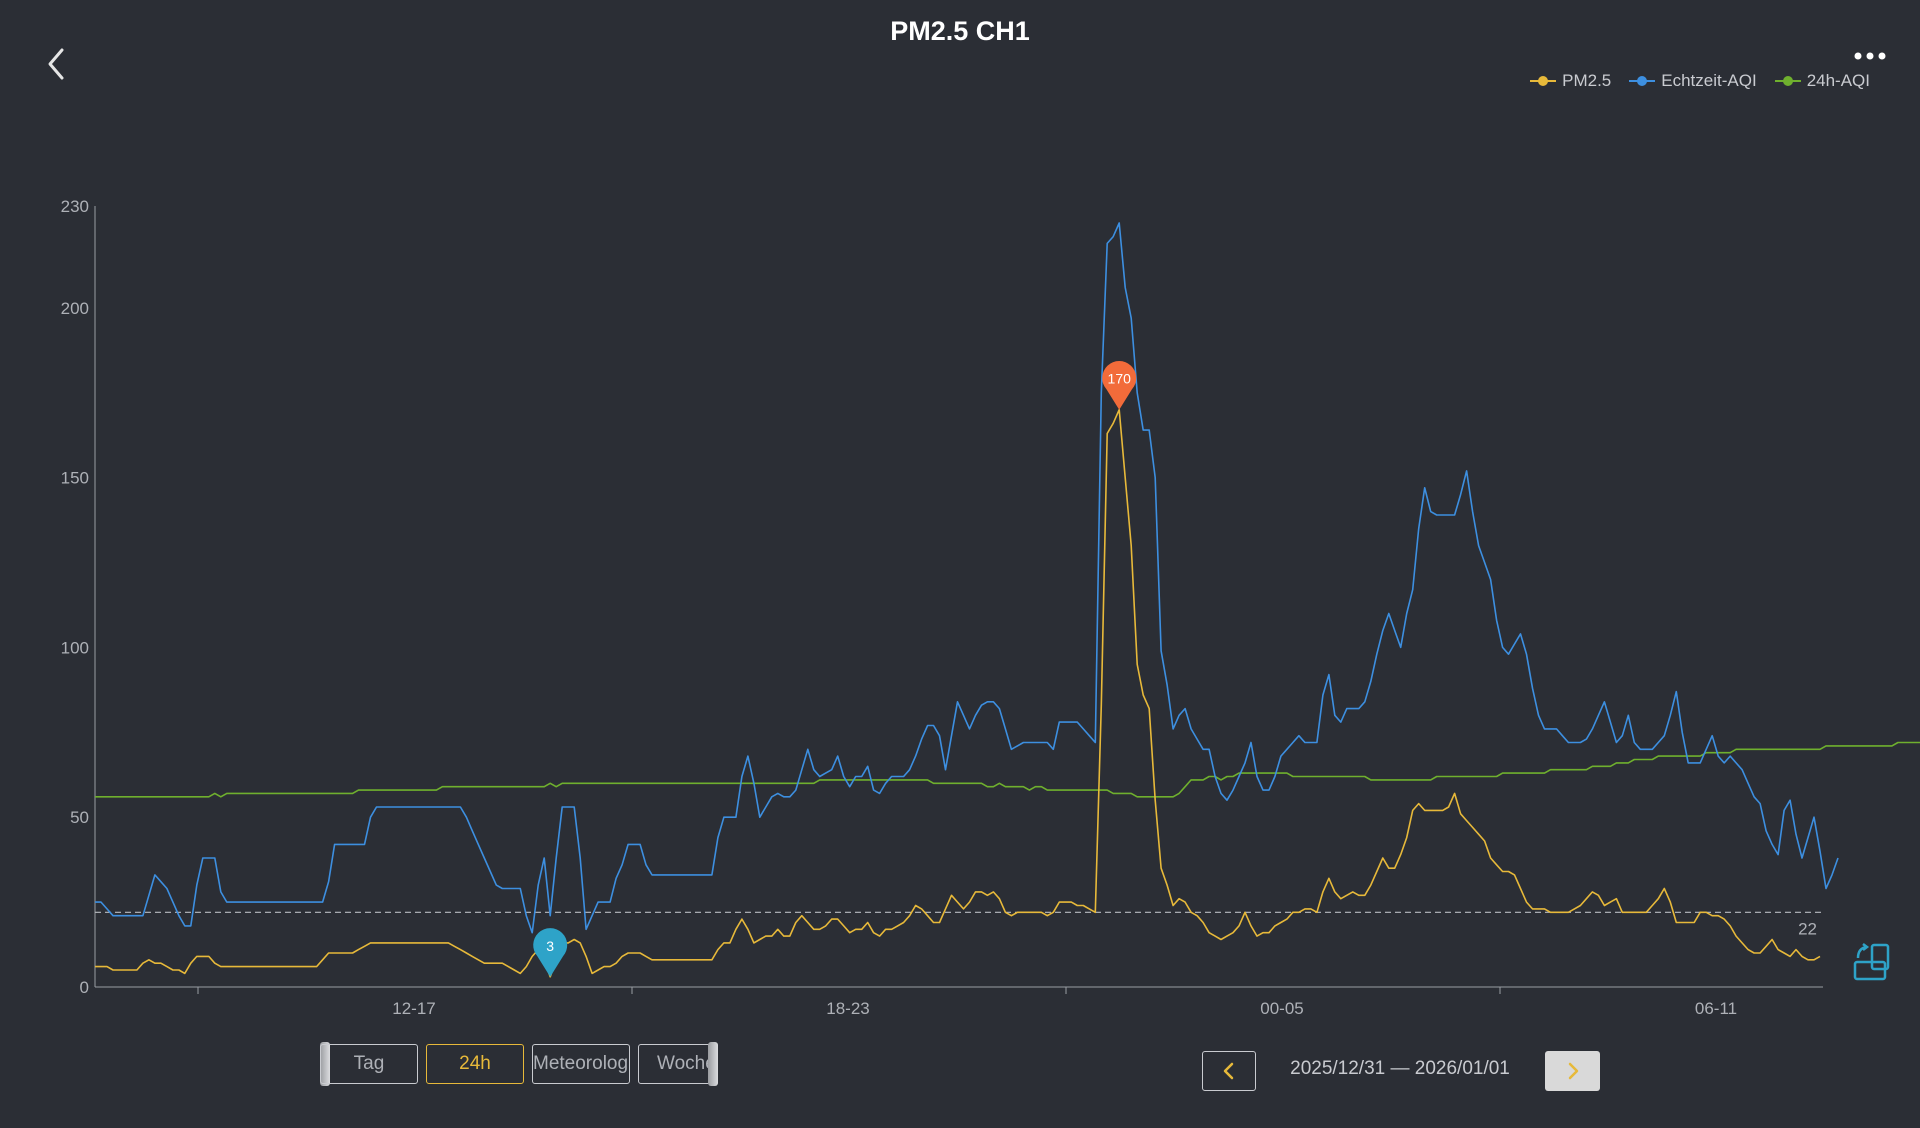 The width and height of the screenshot is (1920, 1128). What do you see at coordinates (1838, 80) in the screenshot?
I see `legend-label: 24h-AQI` at bounding box center [1838, 80].